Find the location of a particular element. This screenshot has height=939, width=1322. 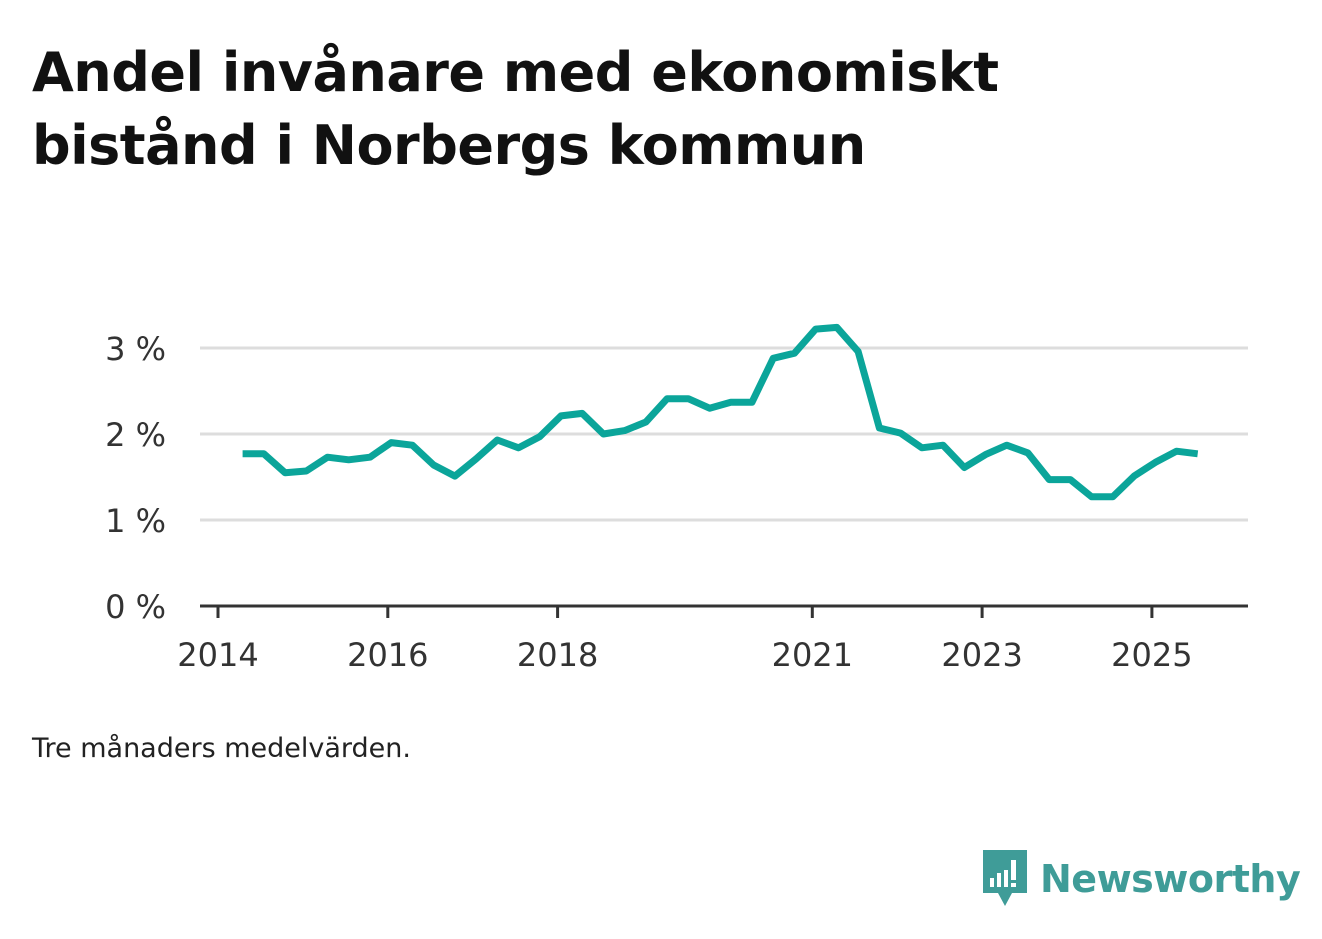

y-tick-label: 3 % is located at coordinates (135, 349).